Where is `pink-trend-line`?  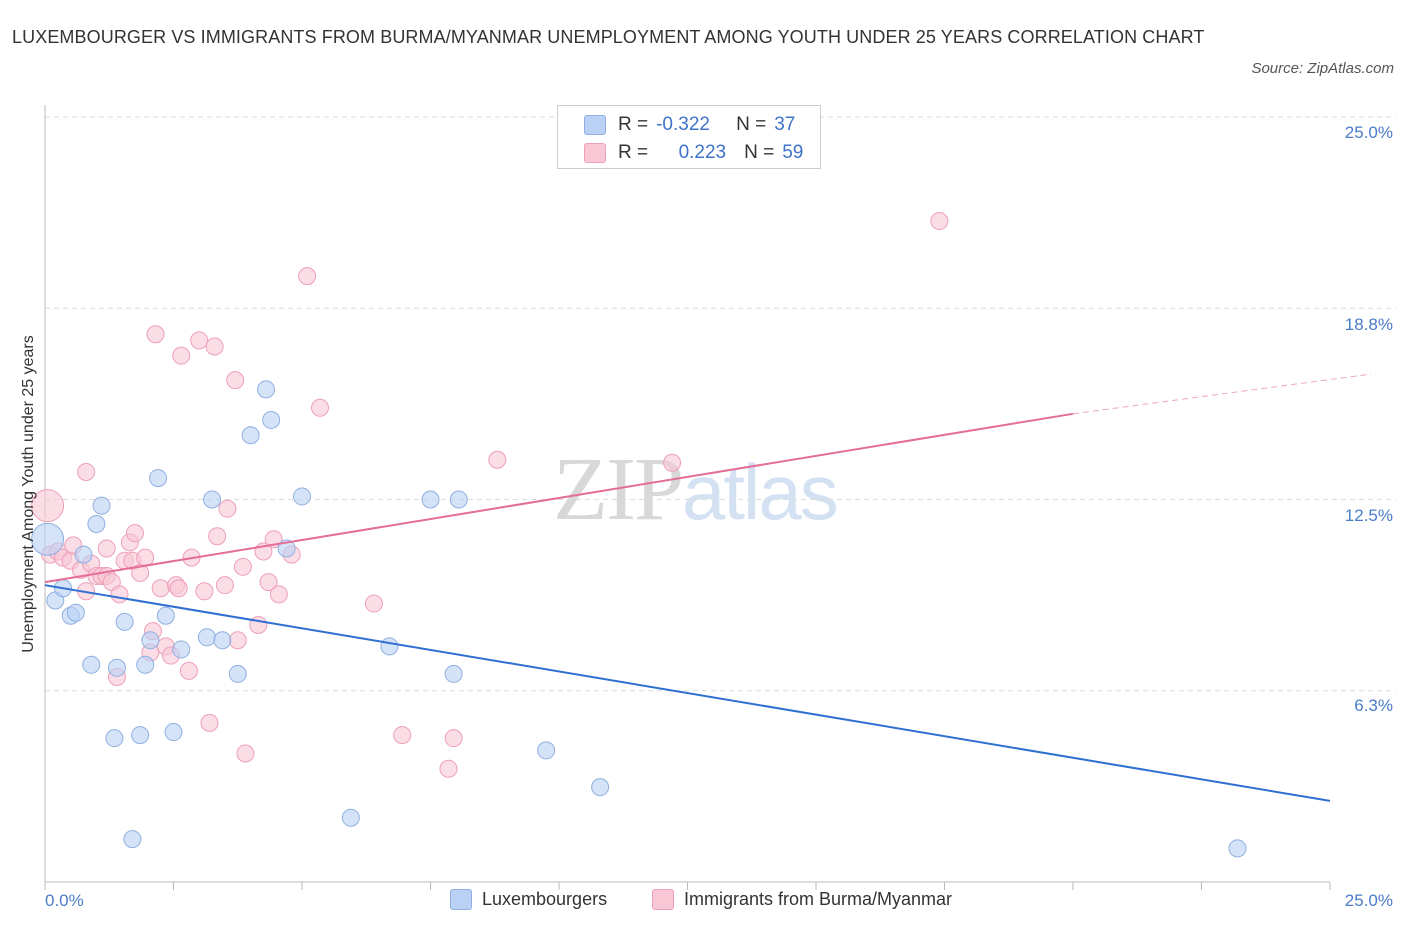
pink-trend-line is located at coordinates (559, 498).